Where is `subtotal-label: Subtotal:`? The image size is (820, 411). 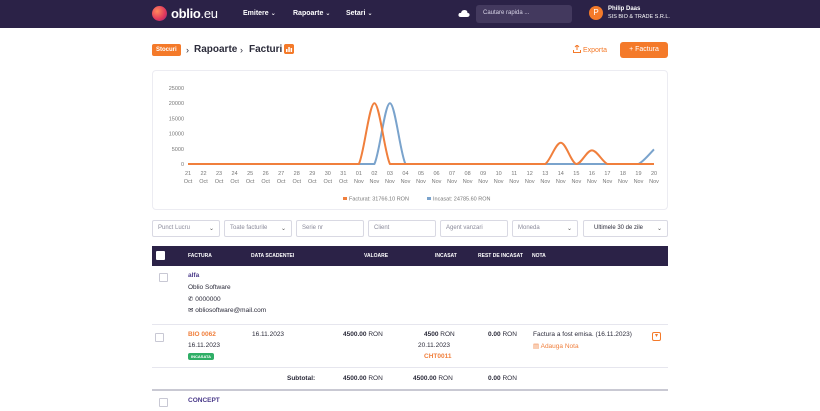
subtotal-label: Subtotal: is located at coordinates (301, 378).